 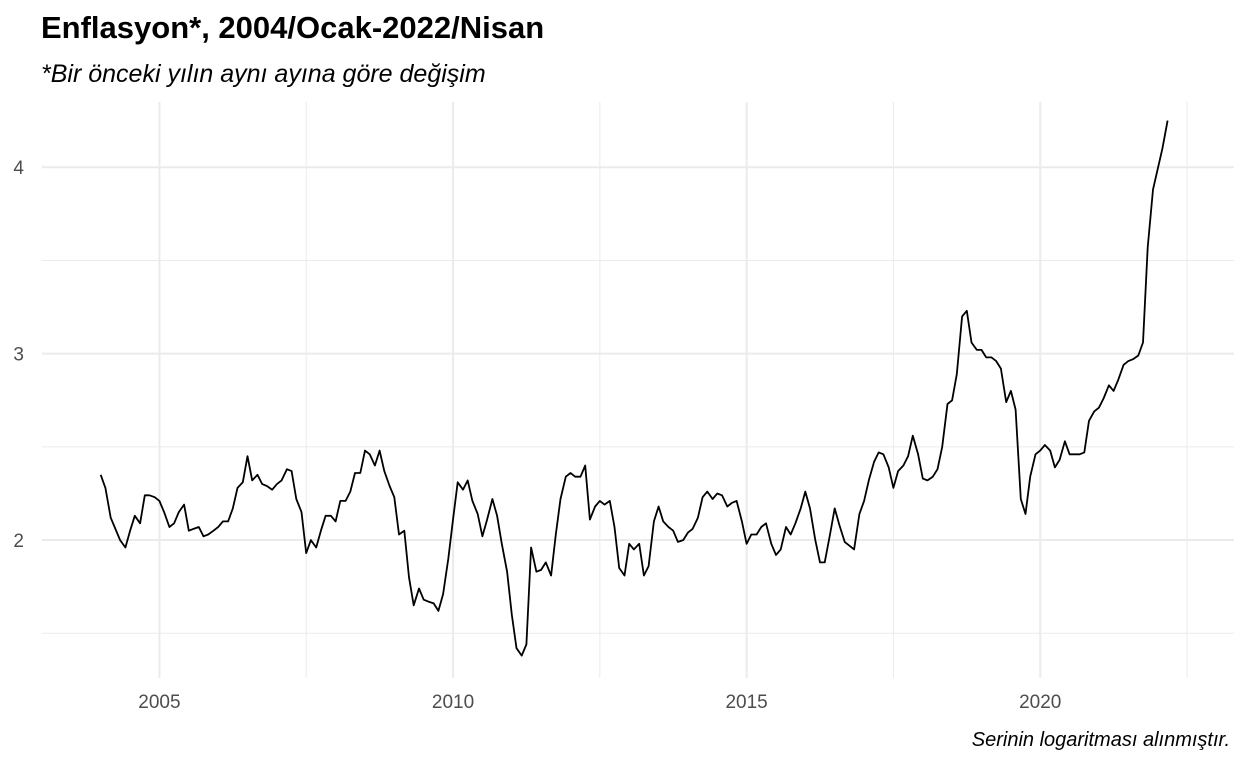 I want to click on x-tick-label: 2005, so click(x=159, y=702).